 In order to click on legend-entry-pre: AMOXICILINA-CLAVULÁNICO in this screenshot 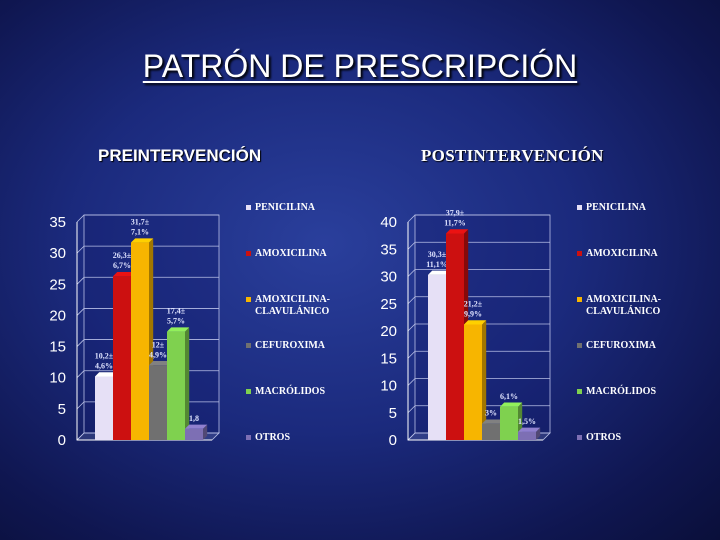, I will do `click(292, 305)`.